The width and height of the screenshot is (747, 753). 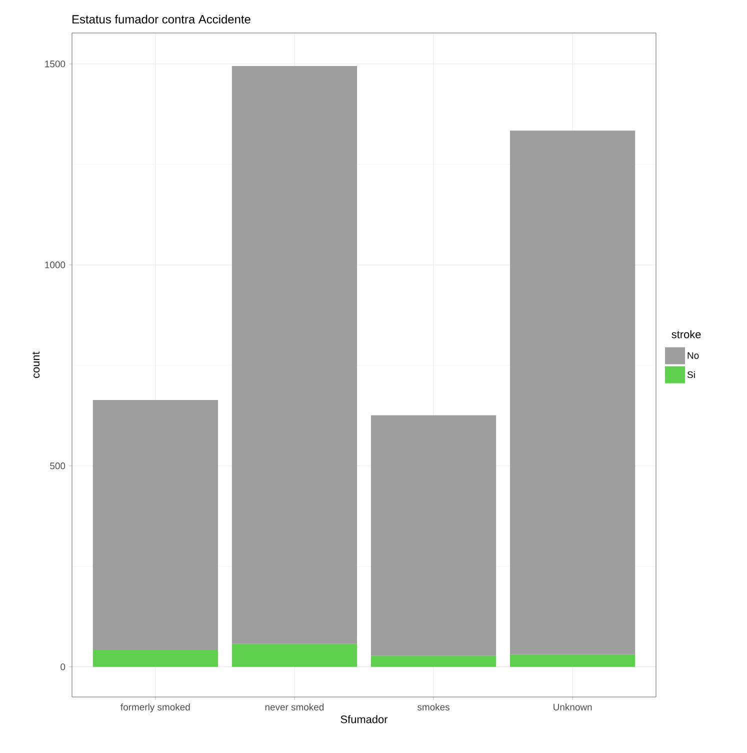 What do you see at coordinates (573, 707) in the screenshot?
I see `x-tick-label: Unknown` at bounding box center [573, 707].